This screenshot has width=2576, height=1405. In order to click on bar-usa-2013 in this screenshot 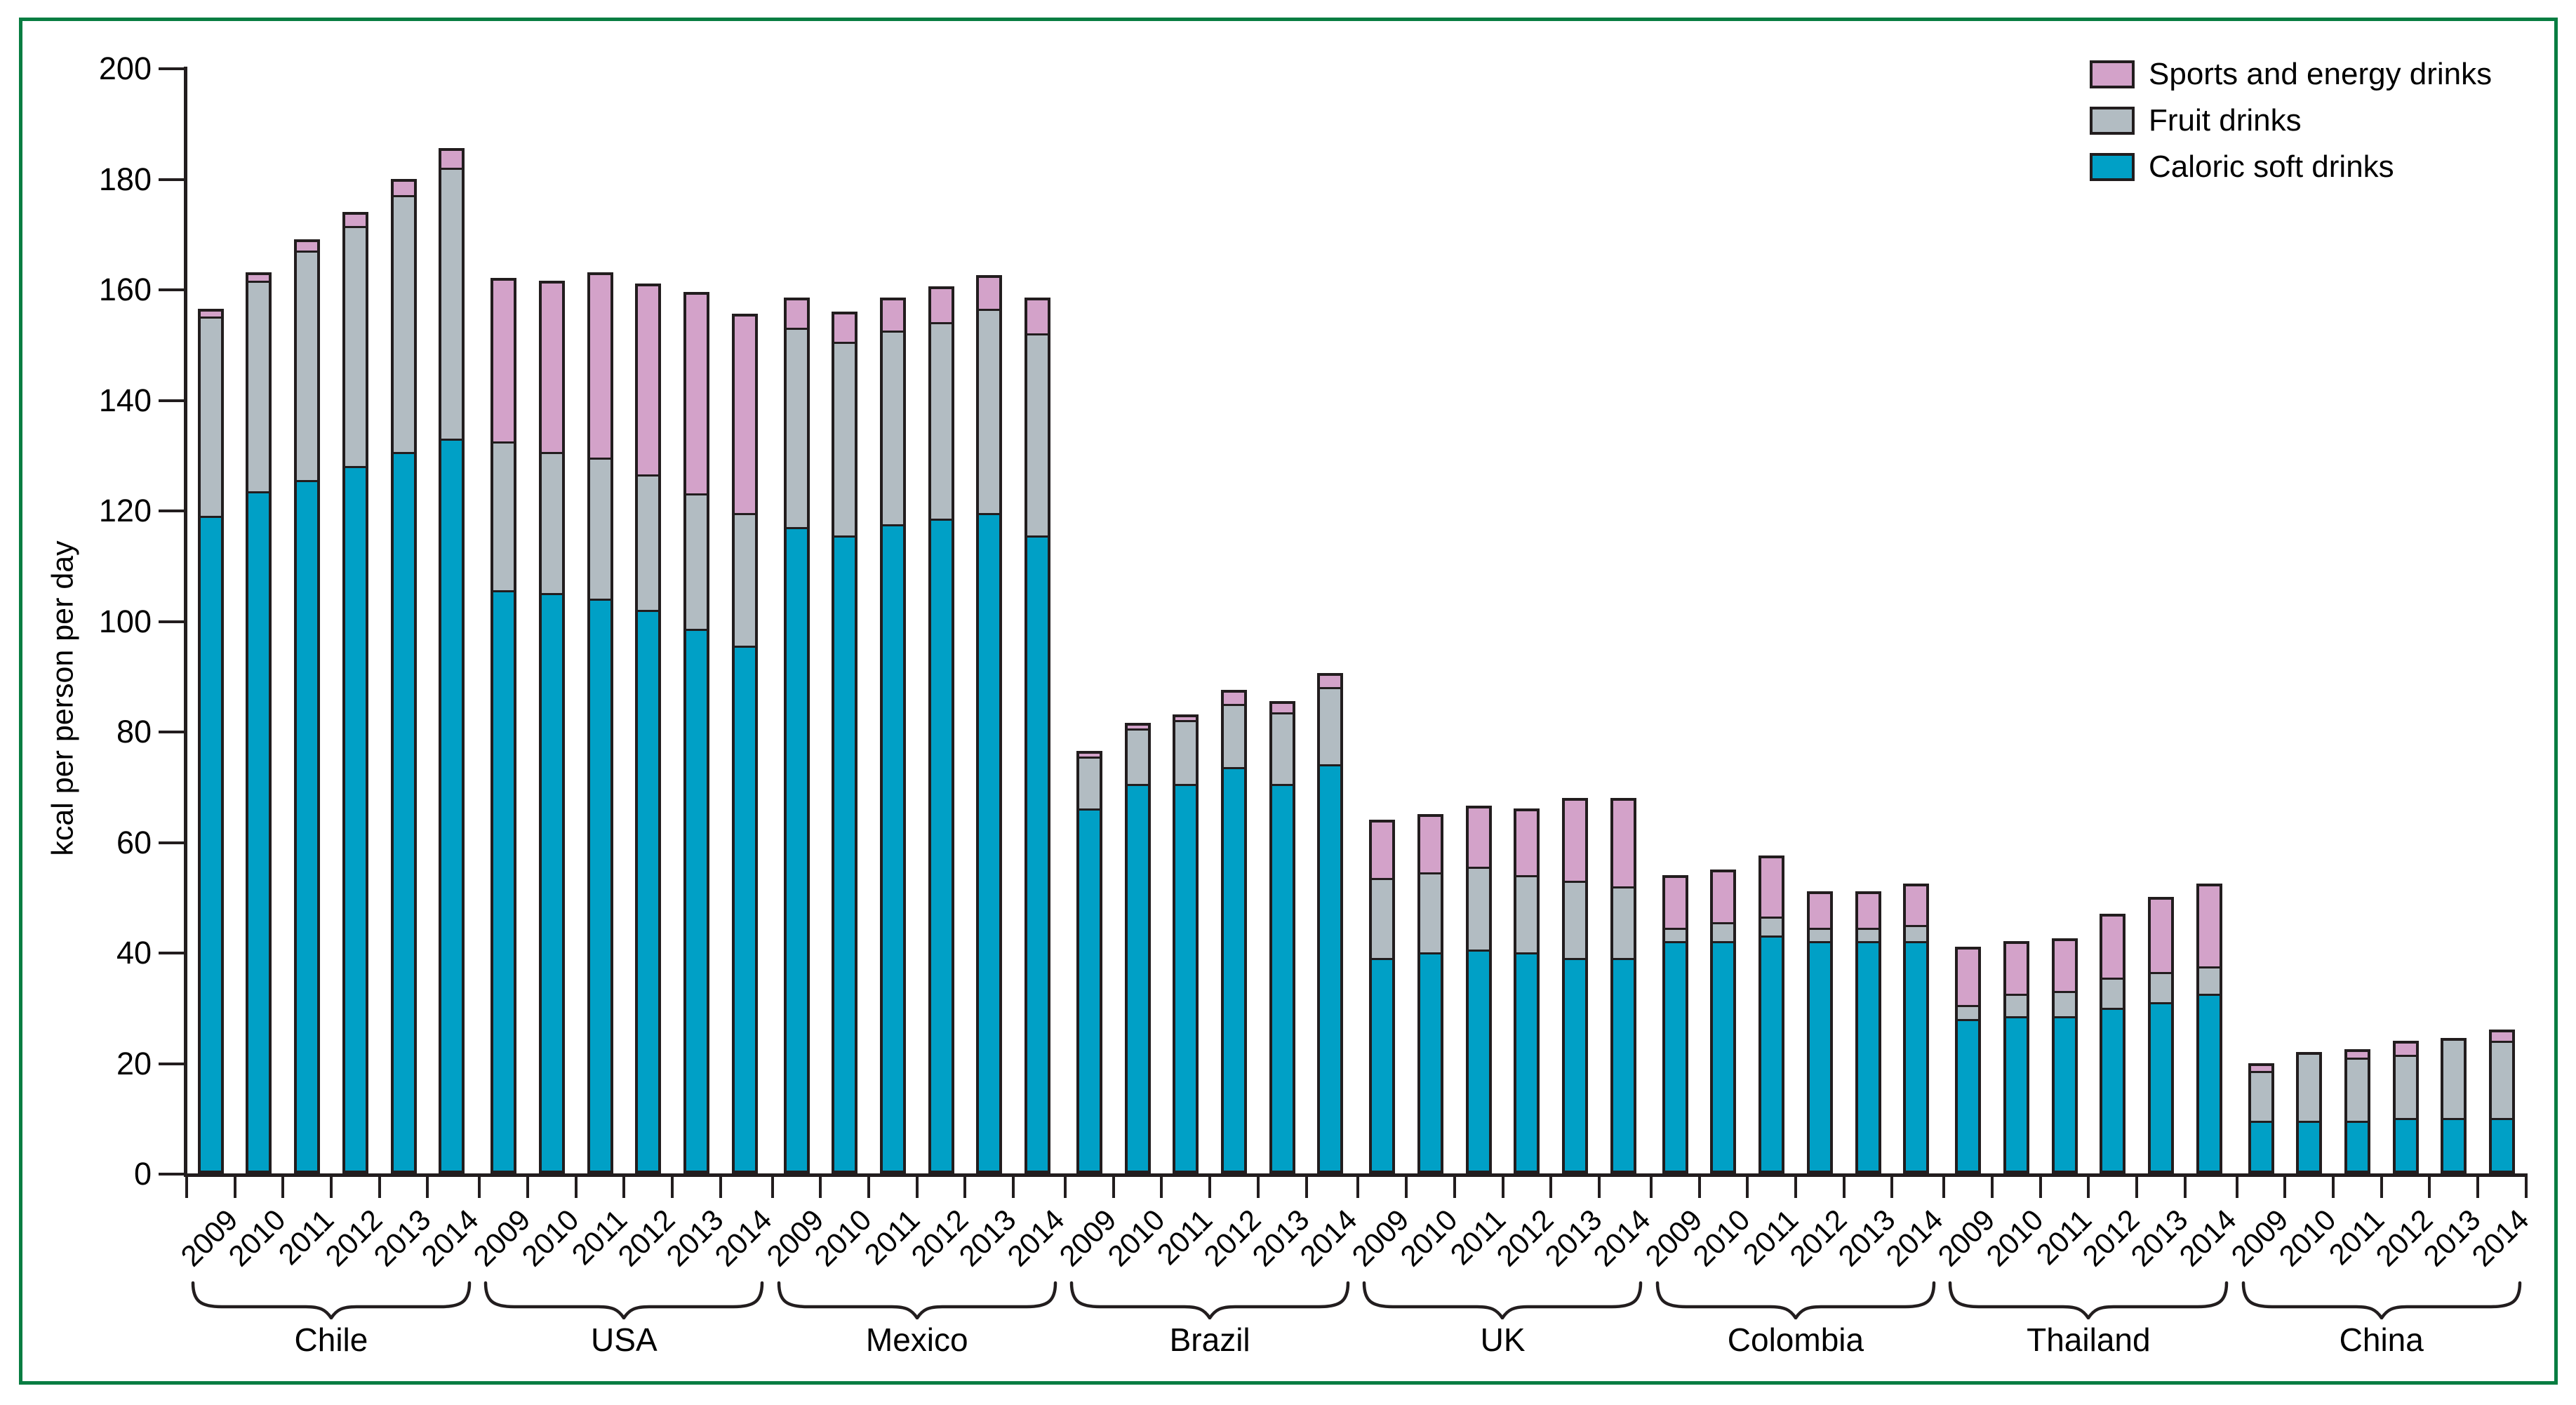, I will do `click(696, 732)`.